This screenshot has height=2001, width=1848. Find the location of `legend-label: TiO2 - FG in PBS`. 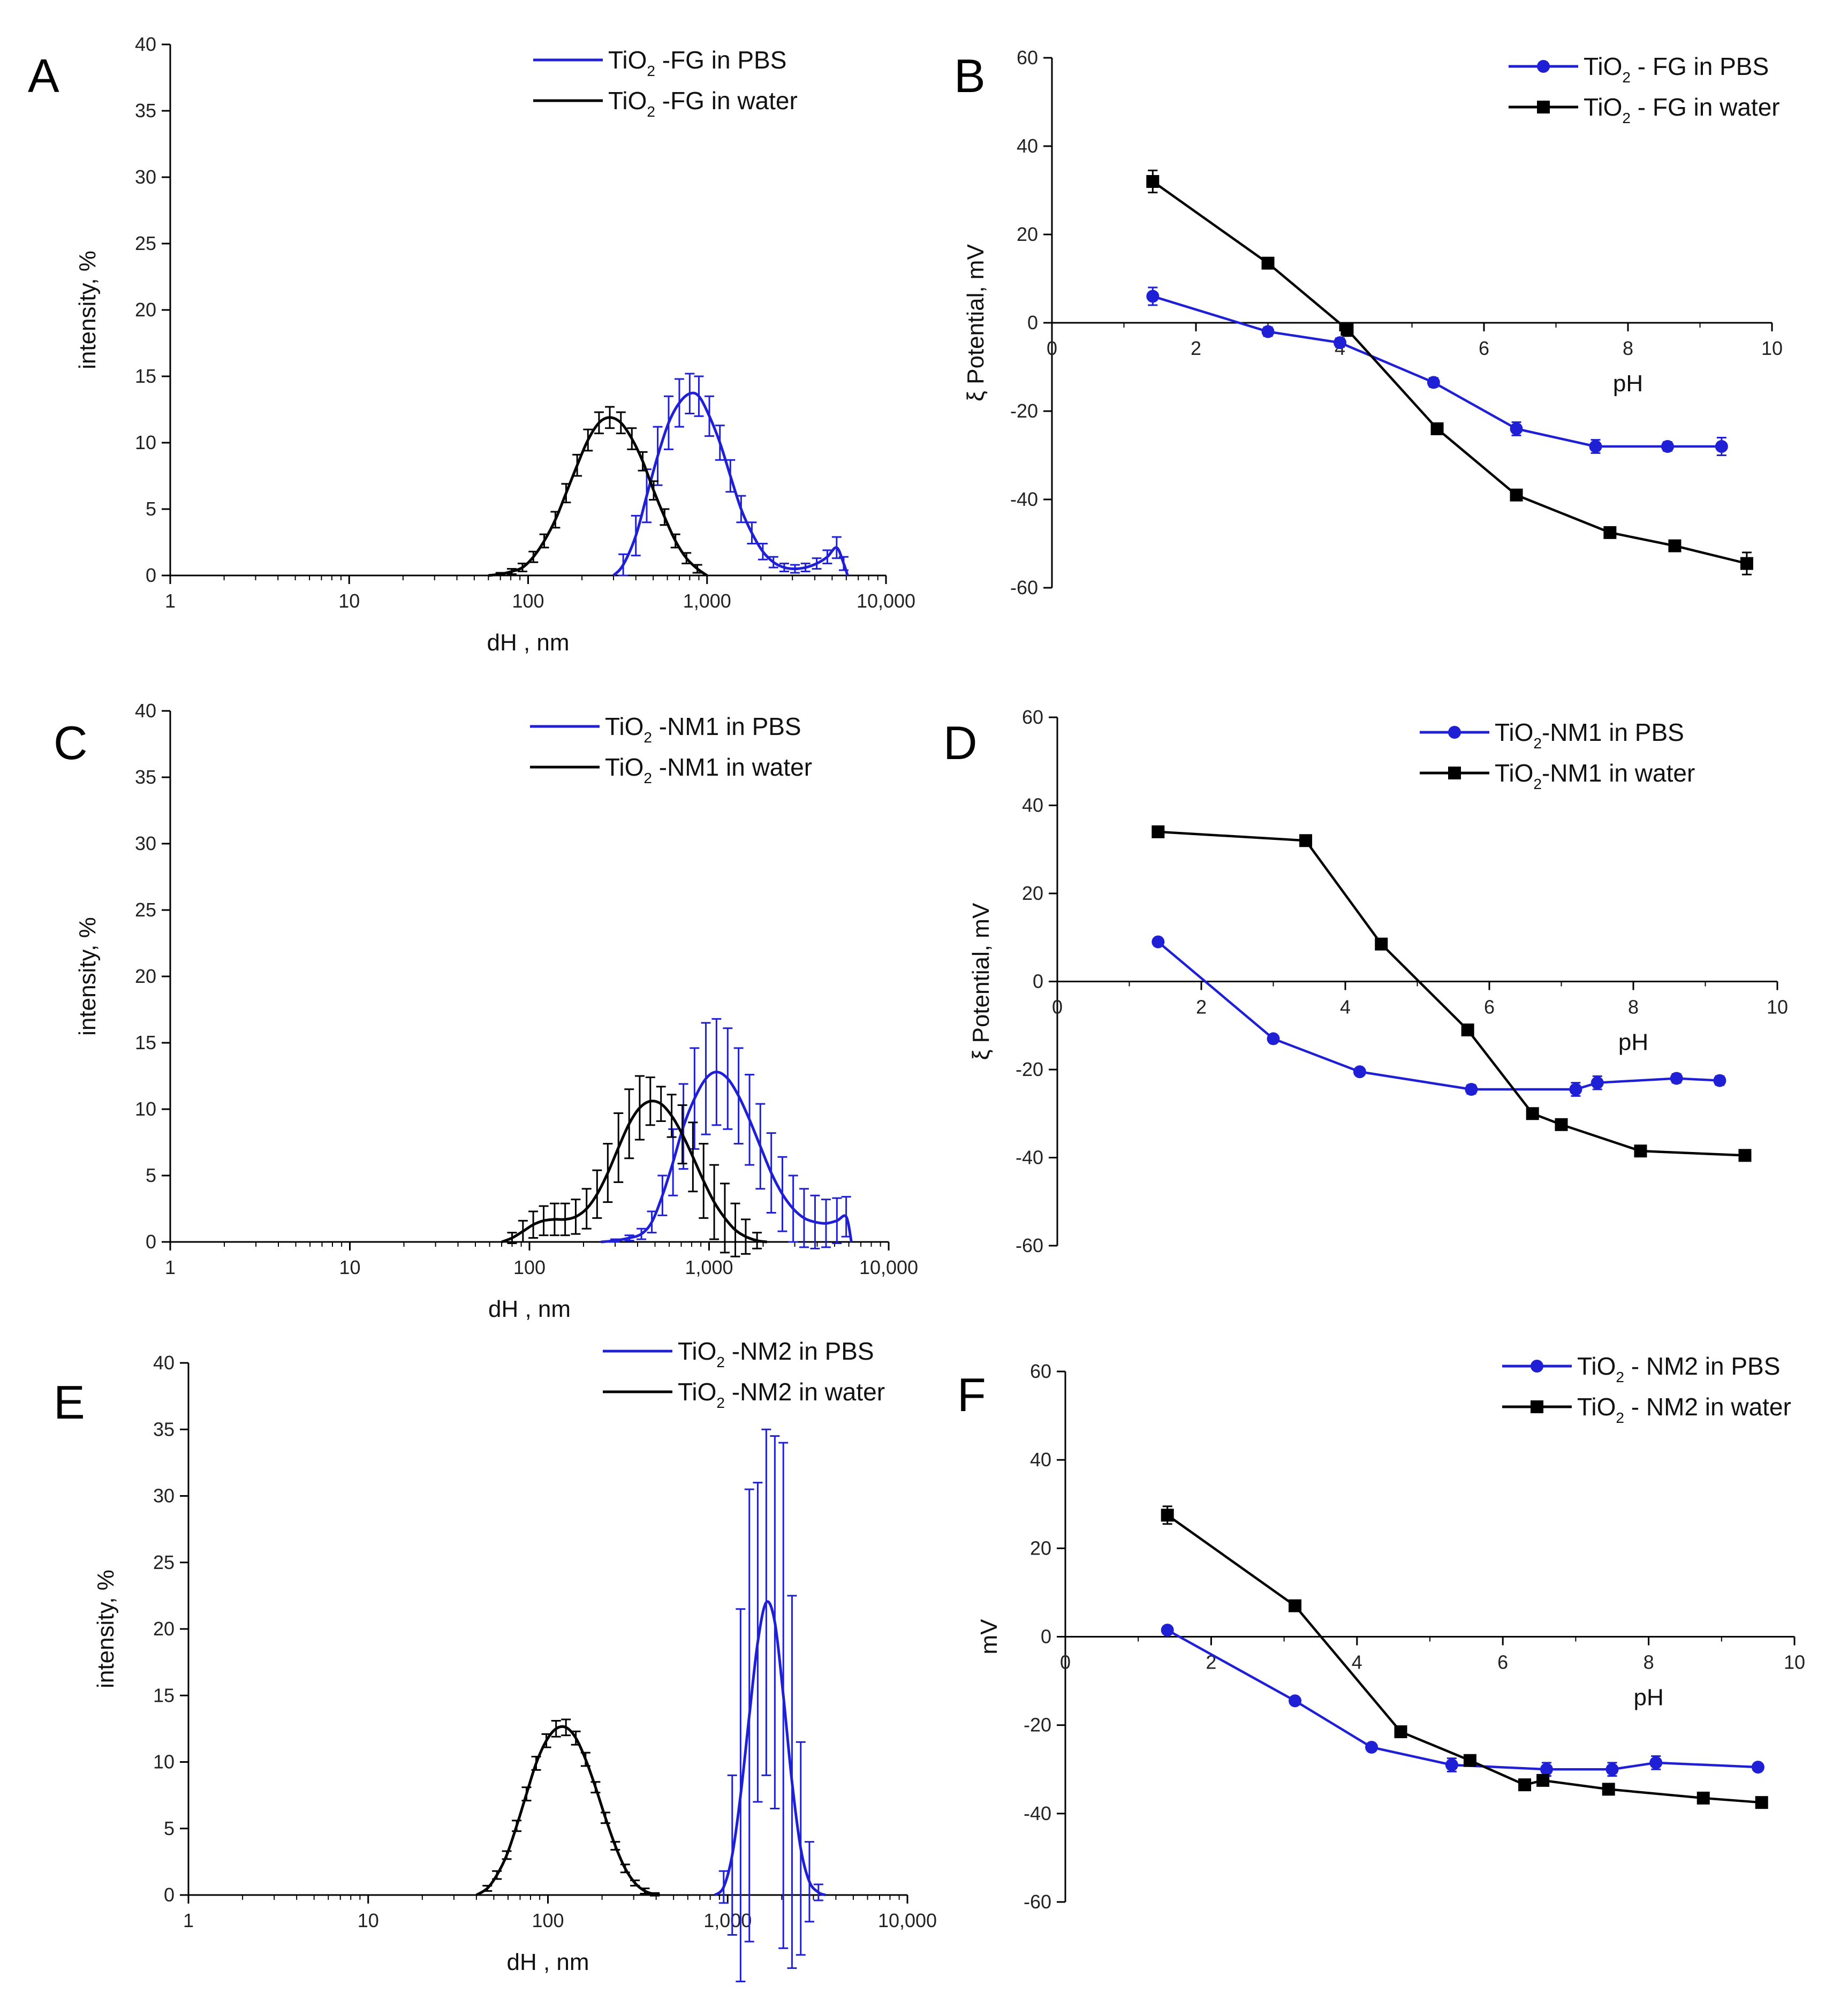

legend-label: TiO2 - FG in PBS is located at coordinates (1676, 69).